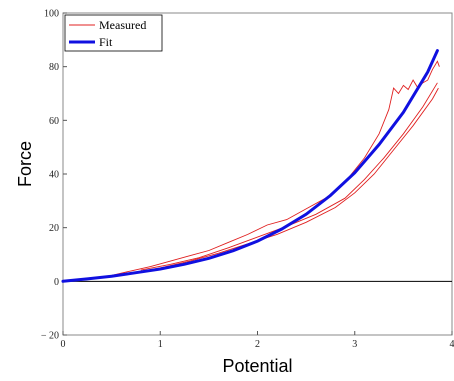  I want to click on x-tick-label: 1, so click(160, 344).